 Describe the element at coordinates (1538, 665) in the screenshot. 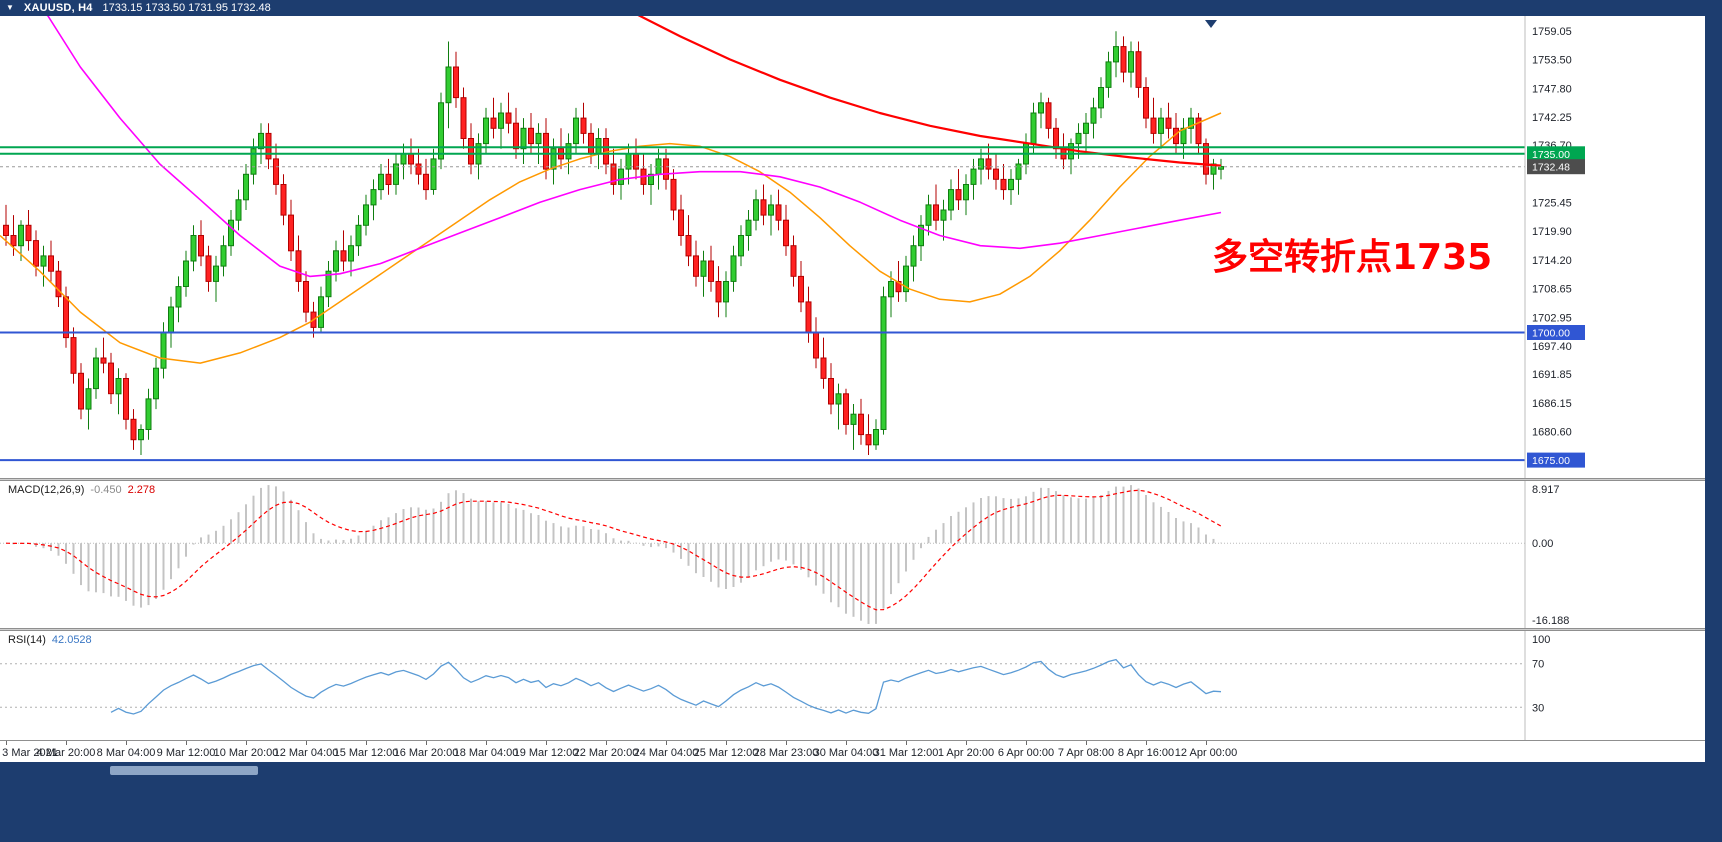

I see `rsi-axis-label: 70` at that location.